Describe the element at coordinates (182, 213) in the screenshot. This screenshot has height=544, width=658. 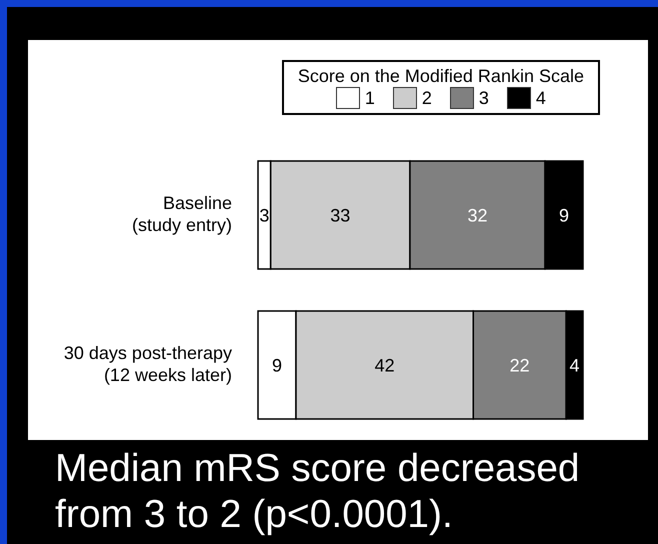
I see `y-tick-label: Baseline (study entry)` at that location.